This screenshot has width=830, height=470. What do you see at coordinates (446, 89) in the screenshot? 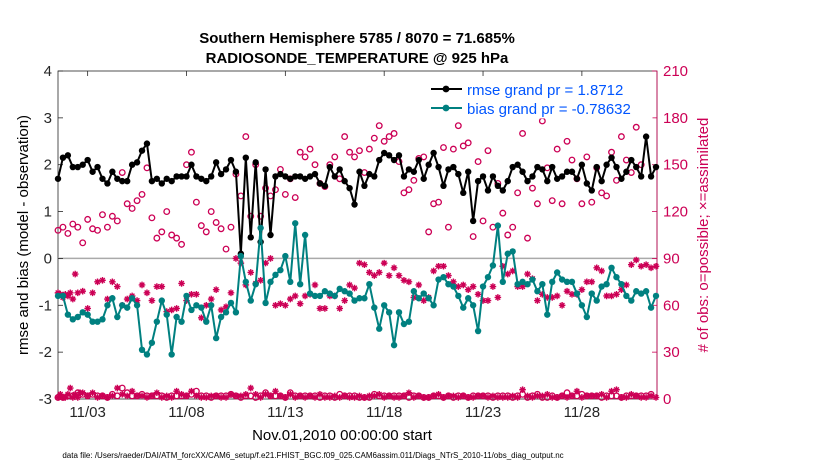
I see `legend-rmse-marker` at bounding box center [446, 89].